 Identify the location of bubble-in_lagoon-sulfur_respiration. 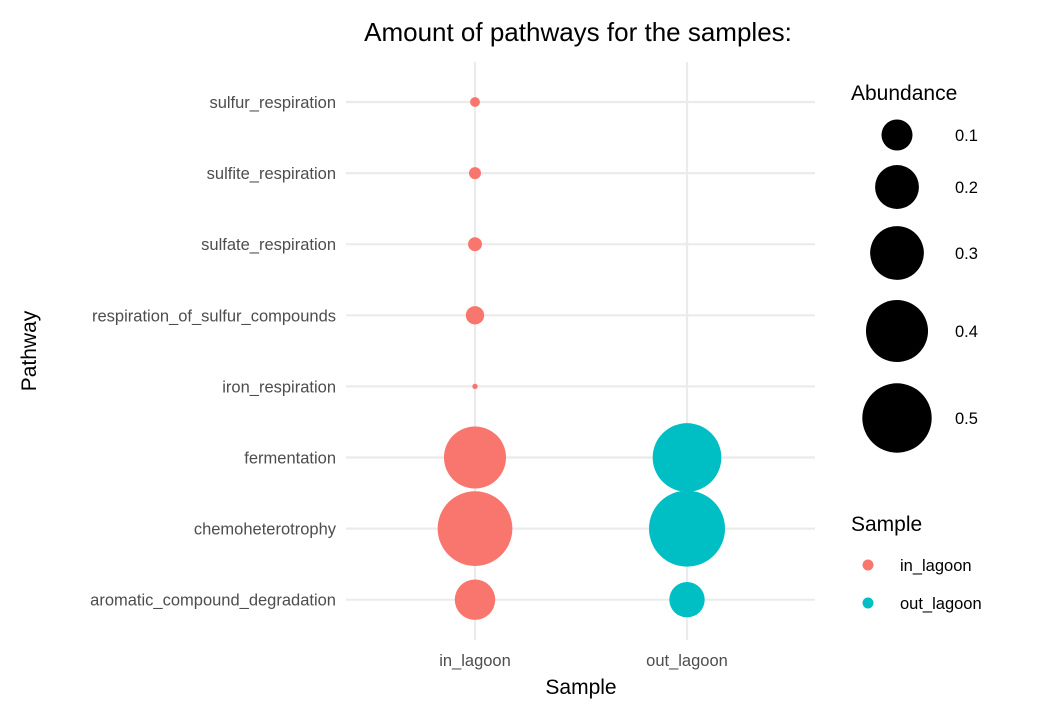
(475, 102).